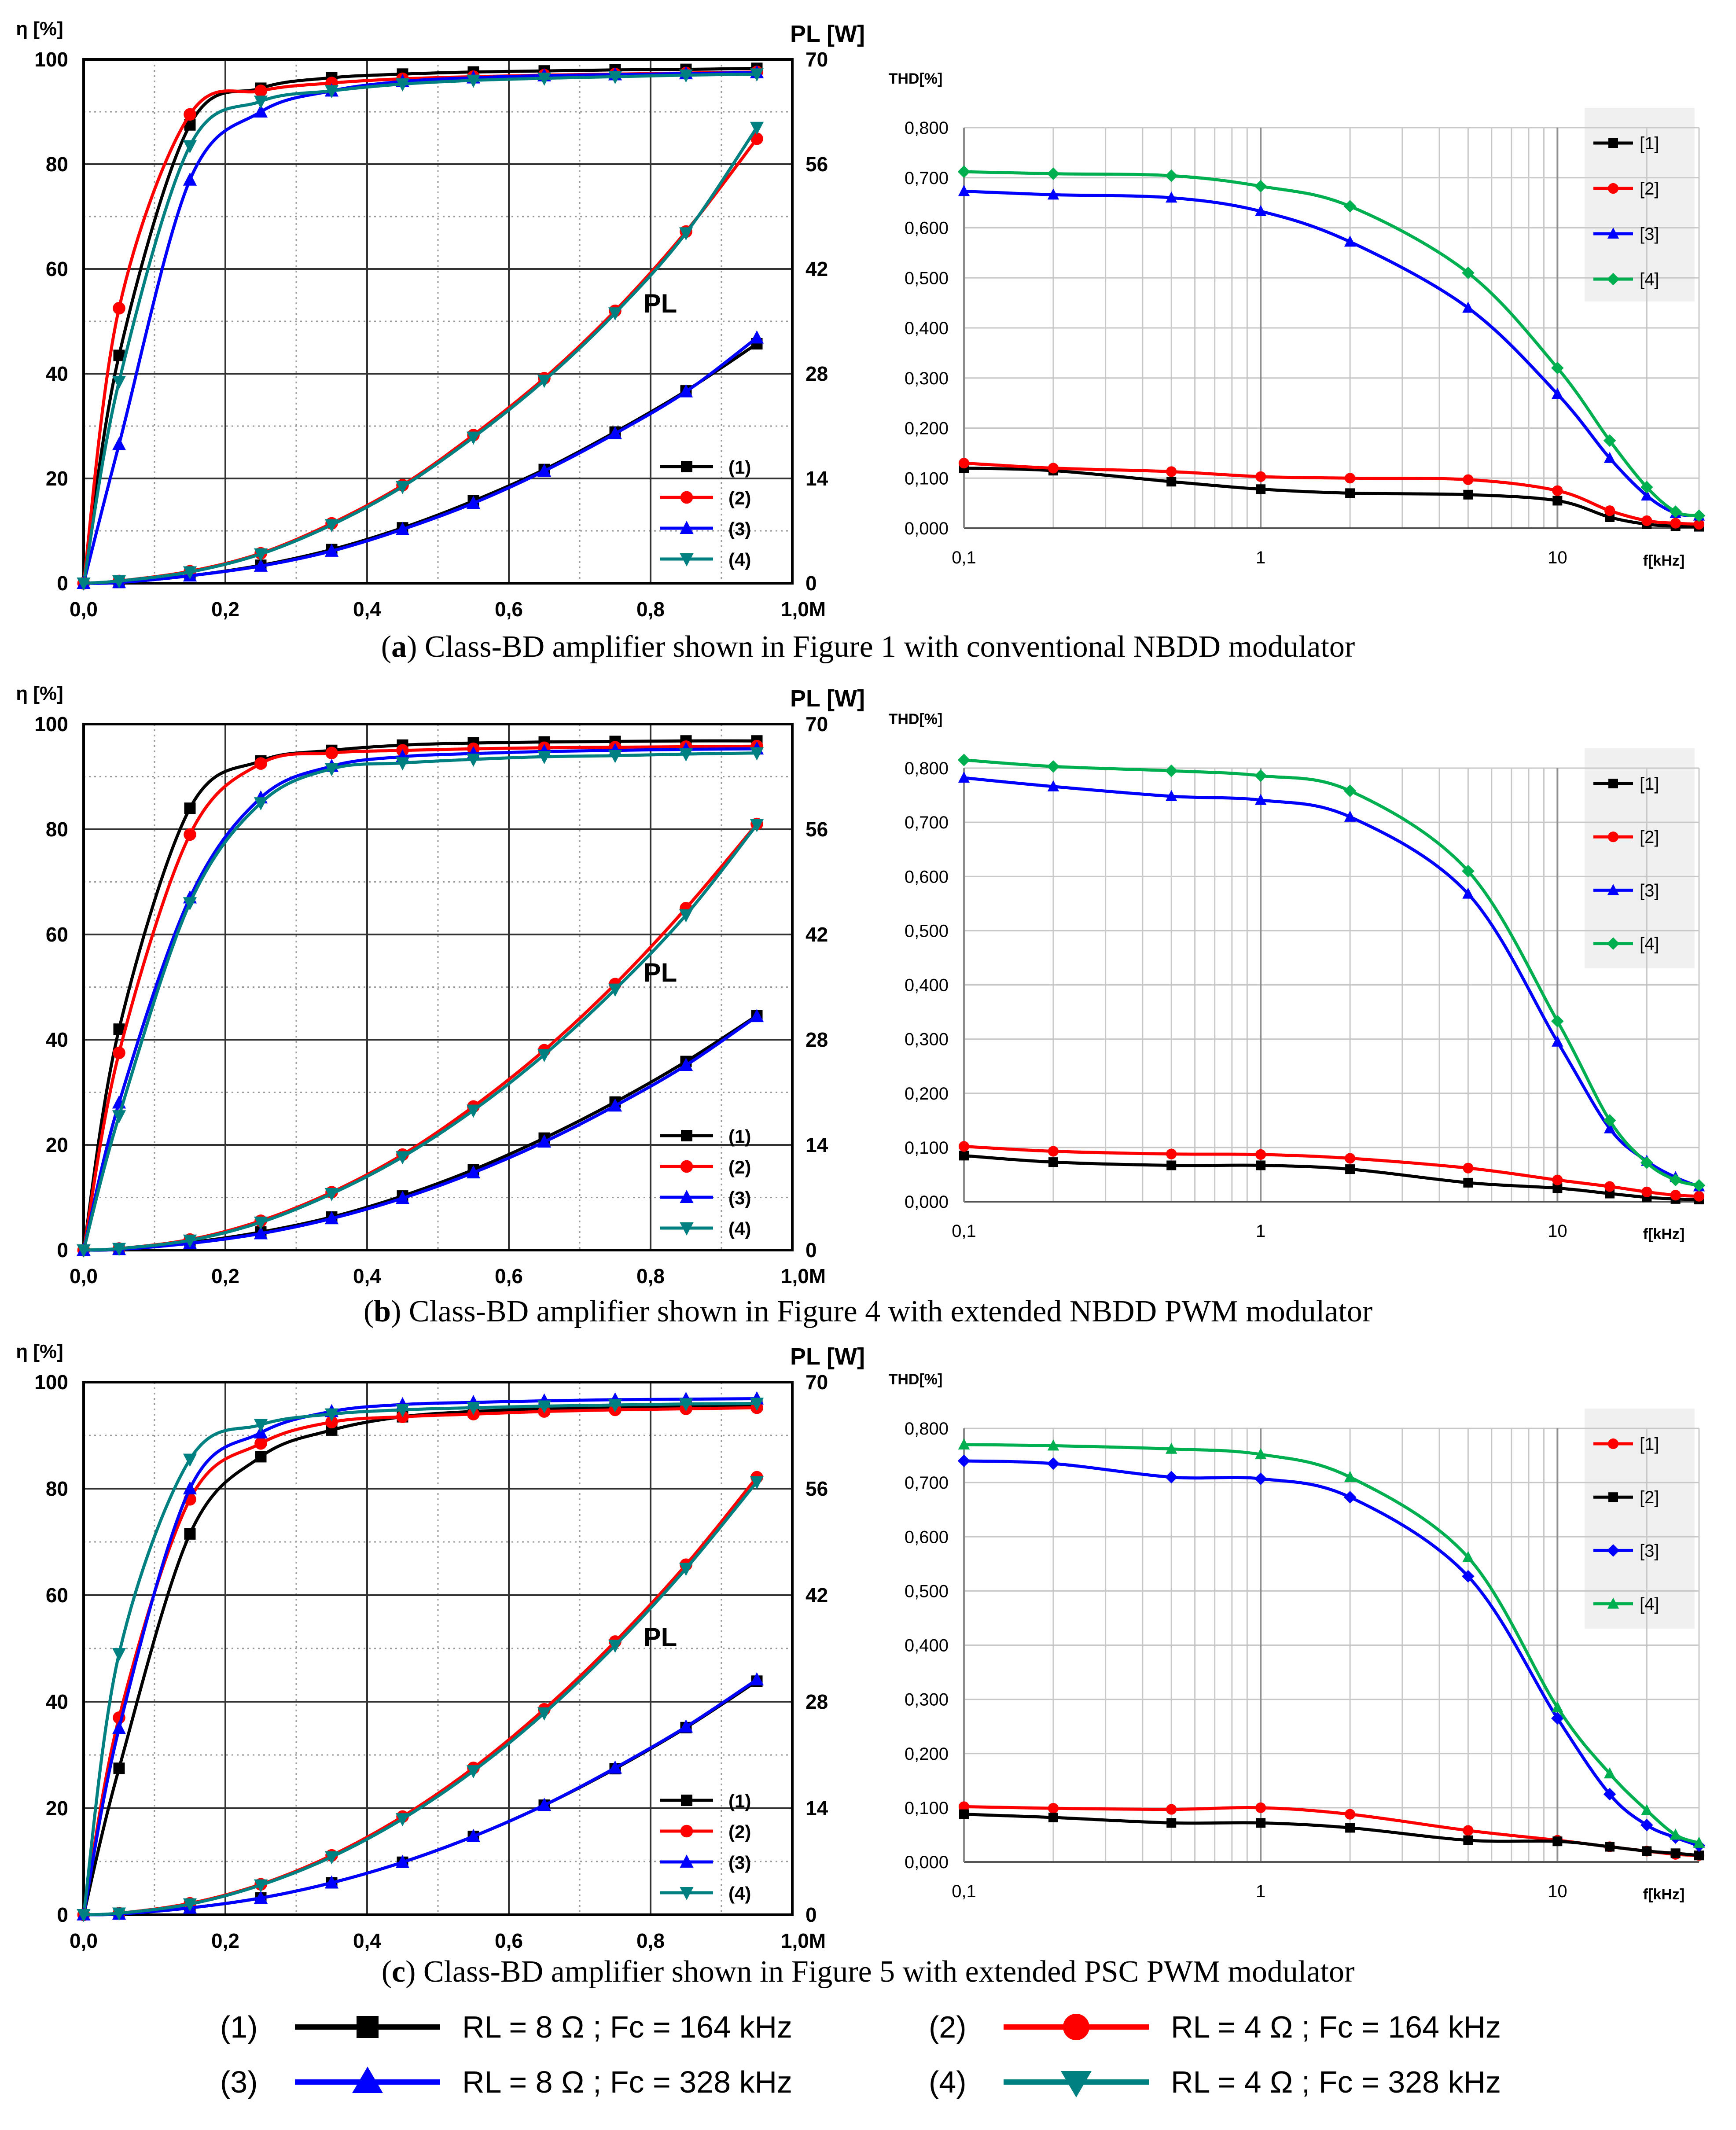 Image resolution: width=1736 pixels, height=2130 pixels. I want to click on x-tick-label: 0,2, so click(225, 1276).